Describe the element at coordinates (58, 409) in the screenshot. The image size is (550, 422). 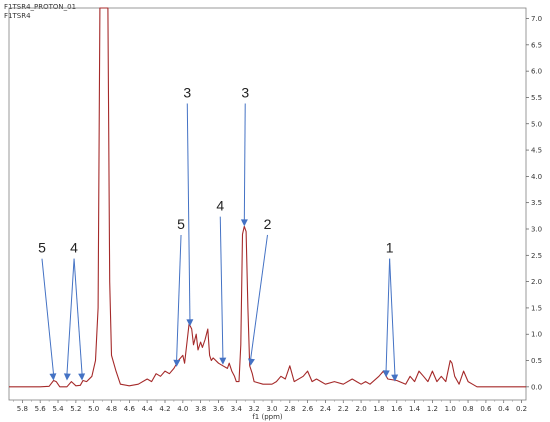
I see `x-tick-label: 5.4` at that location.